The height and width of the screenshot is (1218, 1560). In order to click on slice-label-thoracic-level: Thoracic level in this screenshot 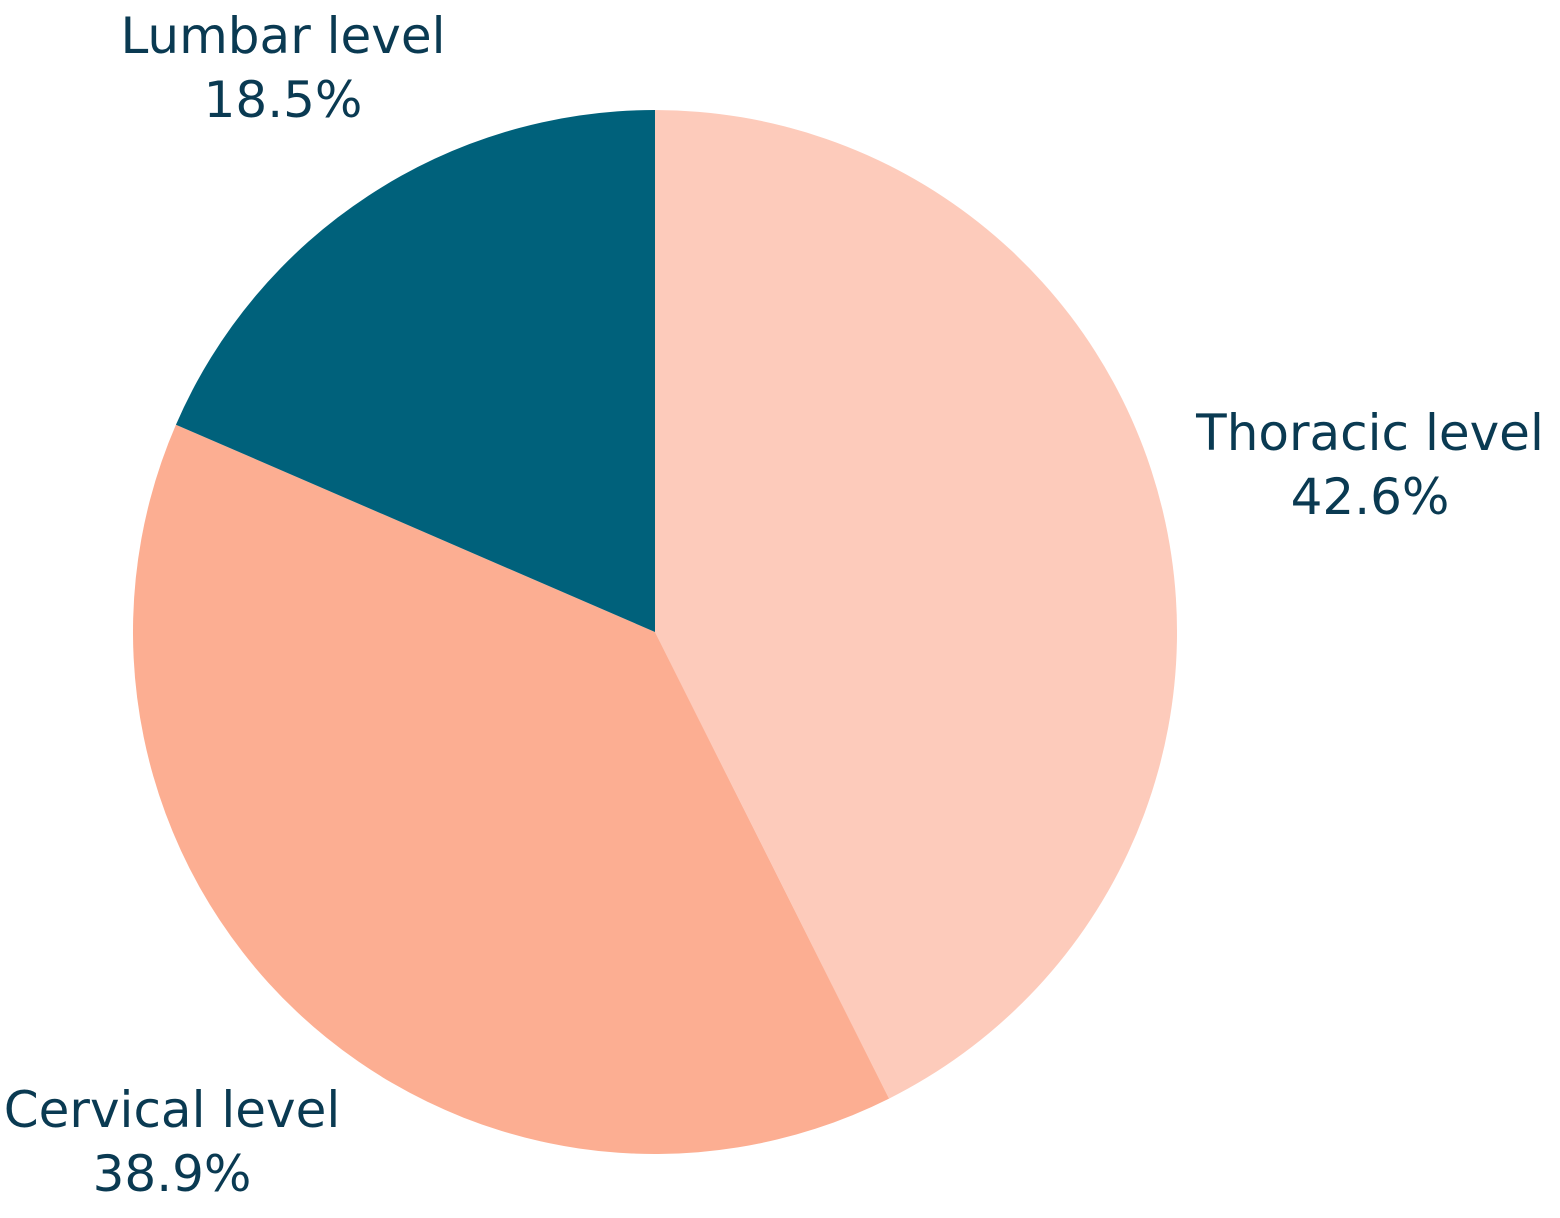, I will do `click(1369, 433)`.